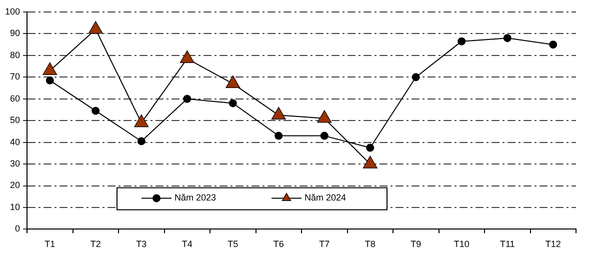 The image size is (594, 260). Describe the element at coordinates (17, 229) in the screenshot. I see `y-tick-label: 0` at that location.